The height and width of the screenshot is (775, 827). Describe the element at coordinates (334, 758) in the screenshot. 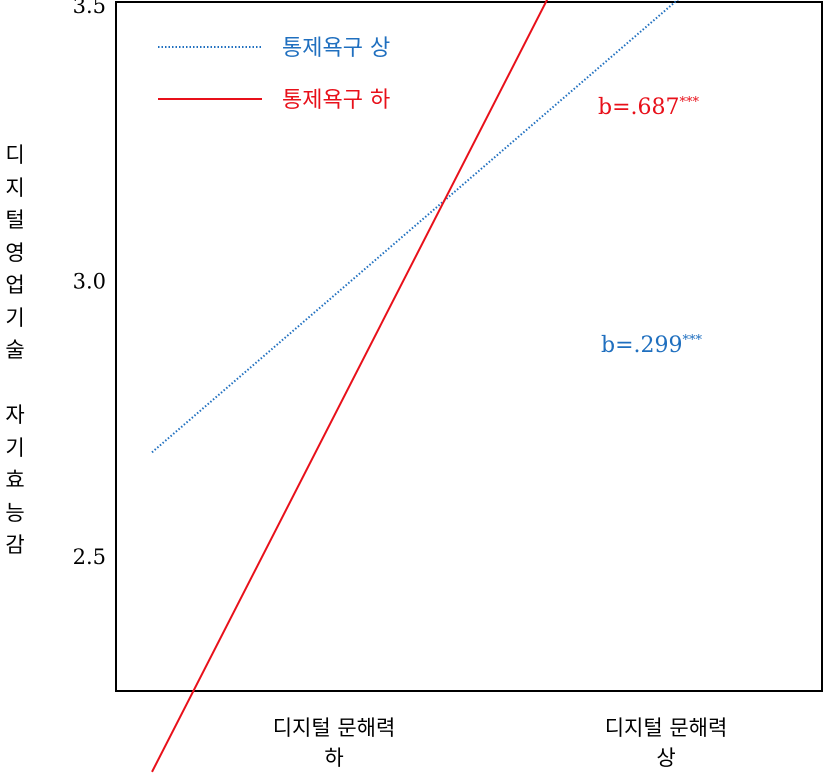

I see `x-tick-label-line: 하` at that location.